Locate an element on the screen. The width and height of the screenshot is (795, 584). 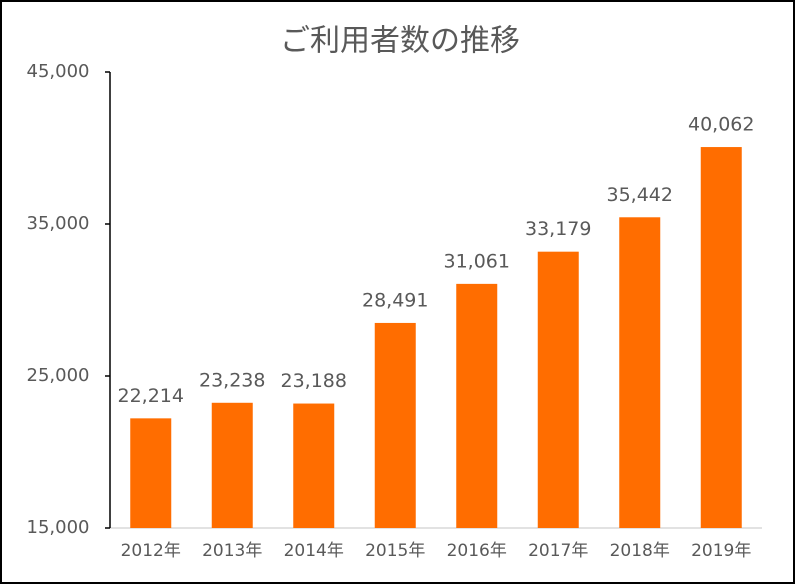
value-label: 22,214 is located at coordinates (151, 396).